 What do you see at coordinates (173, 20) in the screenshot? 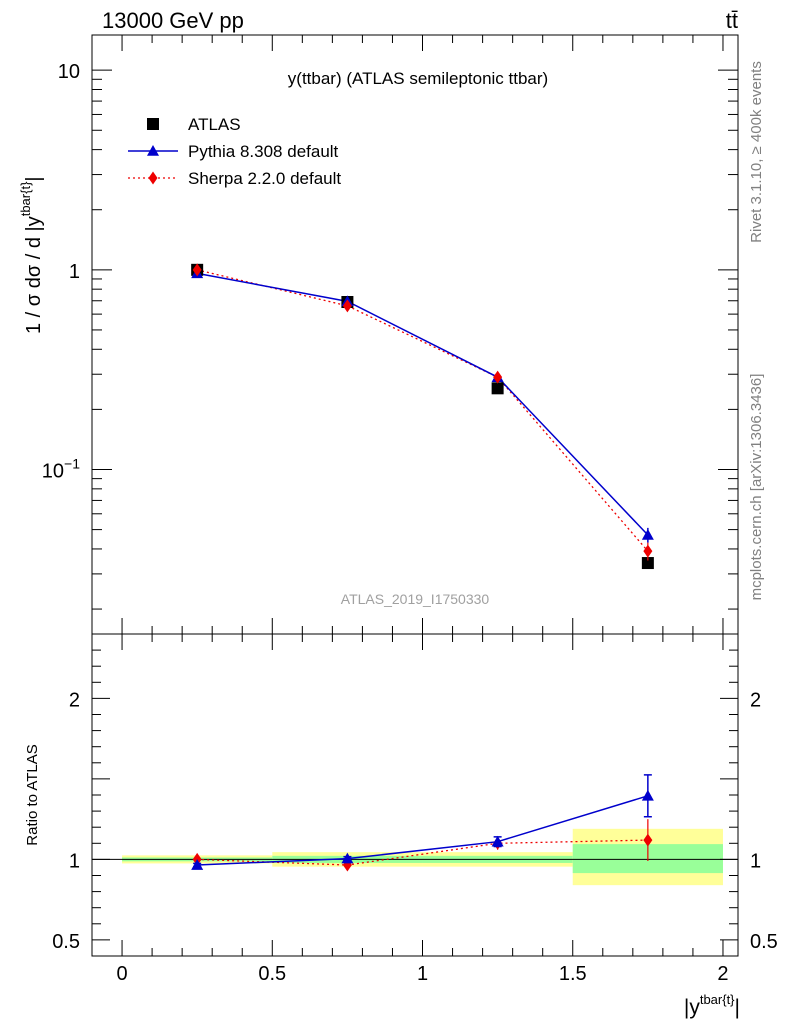
I see `beam-energy-label: 13000 GeV pp` at bounding box center [173, 20].